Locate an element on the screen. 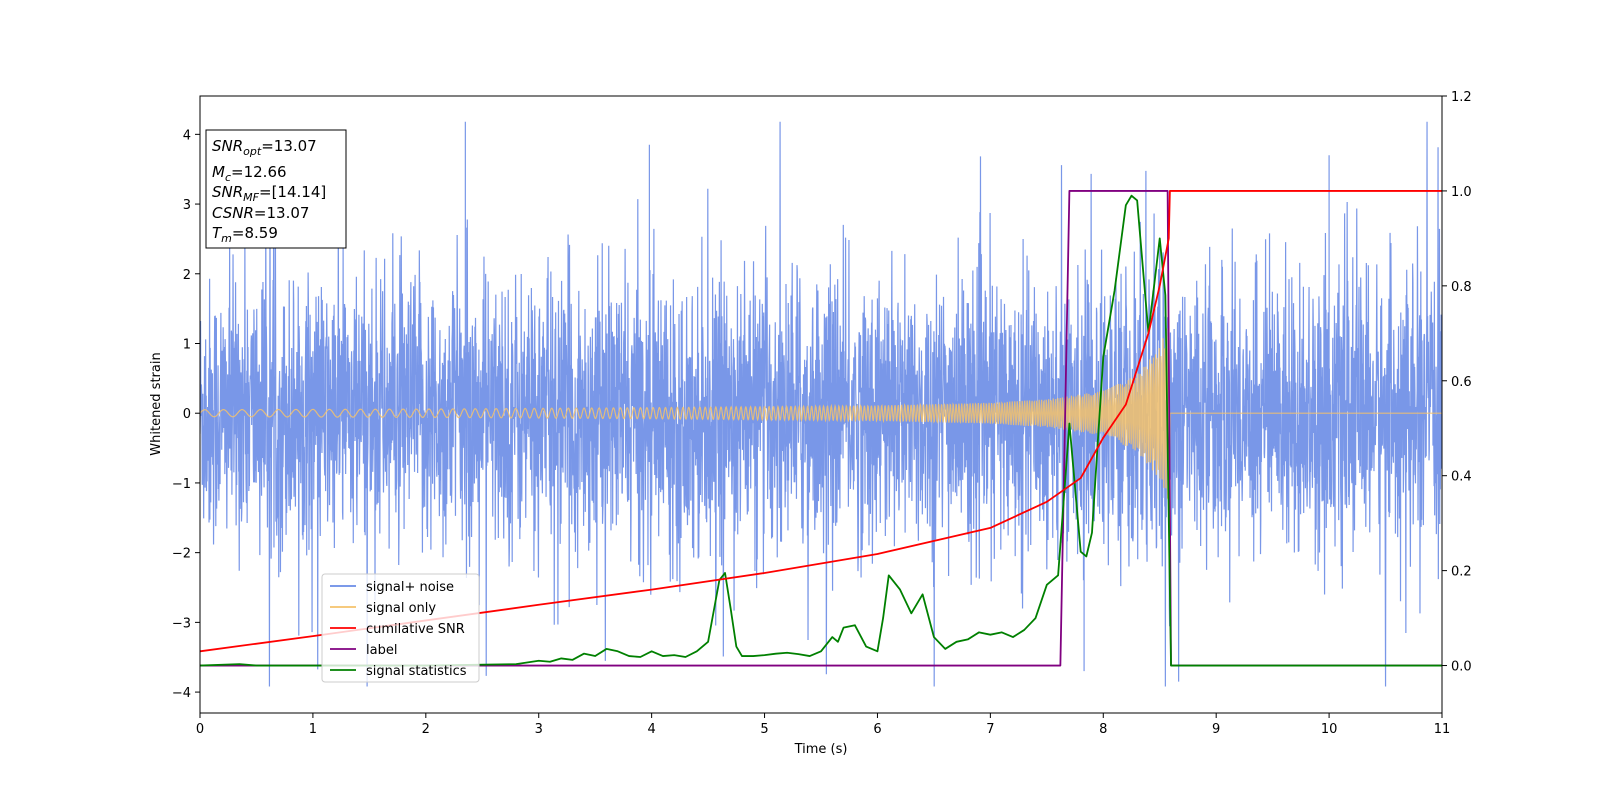  annotation-frame is located at coordinates (276, 189).